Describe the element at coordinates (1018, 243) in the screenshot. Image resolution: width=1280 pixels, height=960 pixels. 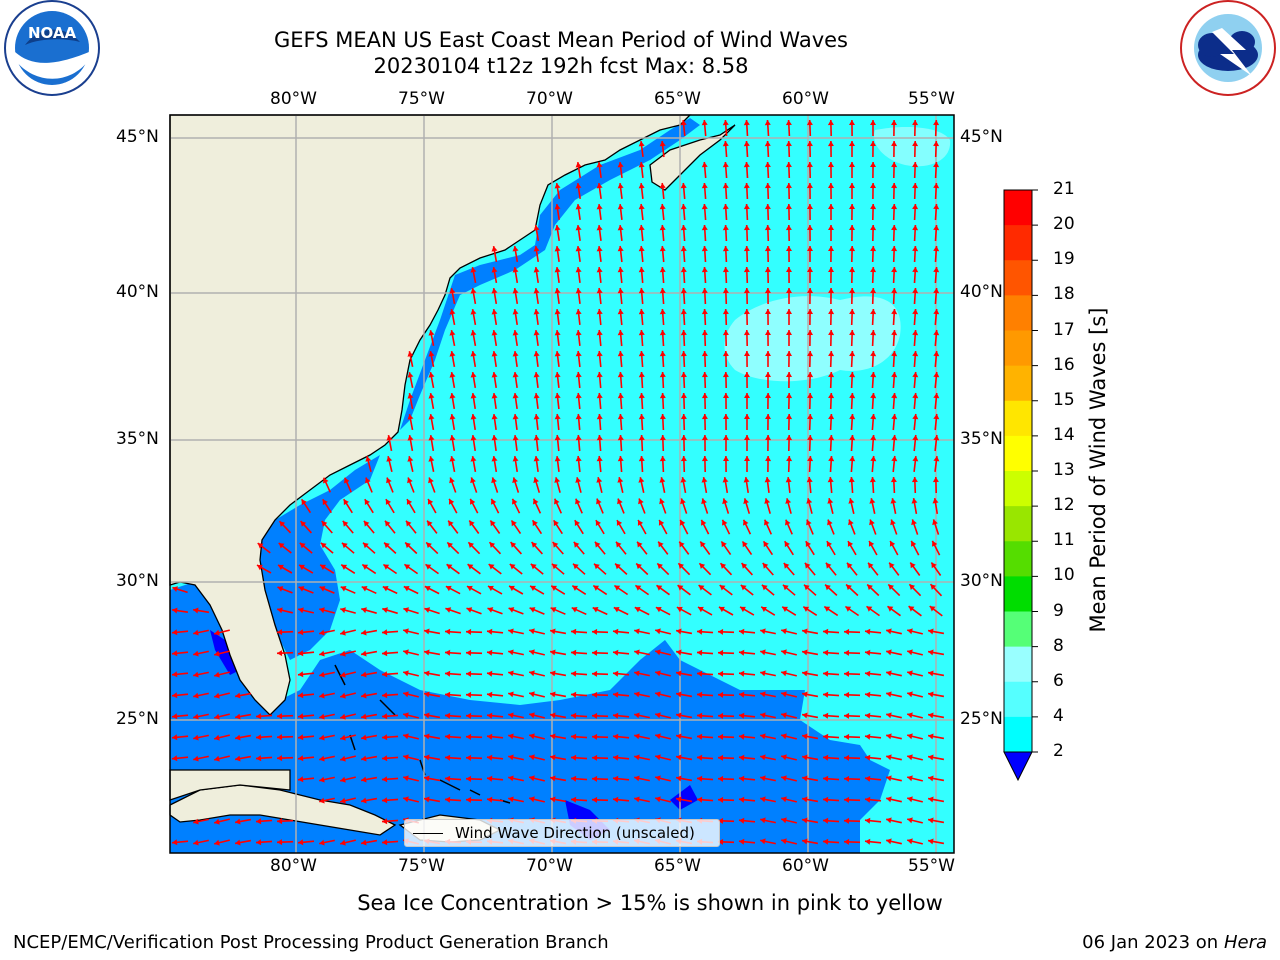
I see `colorbar-segment` at that location.